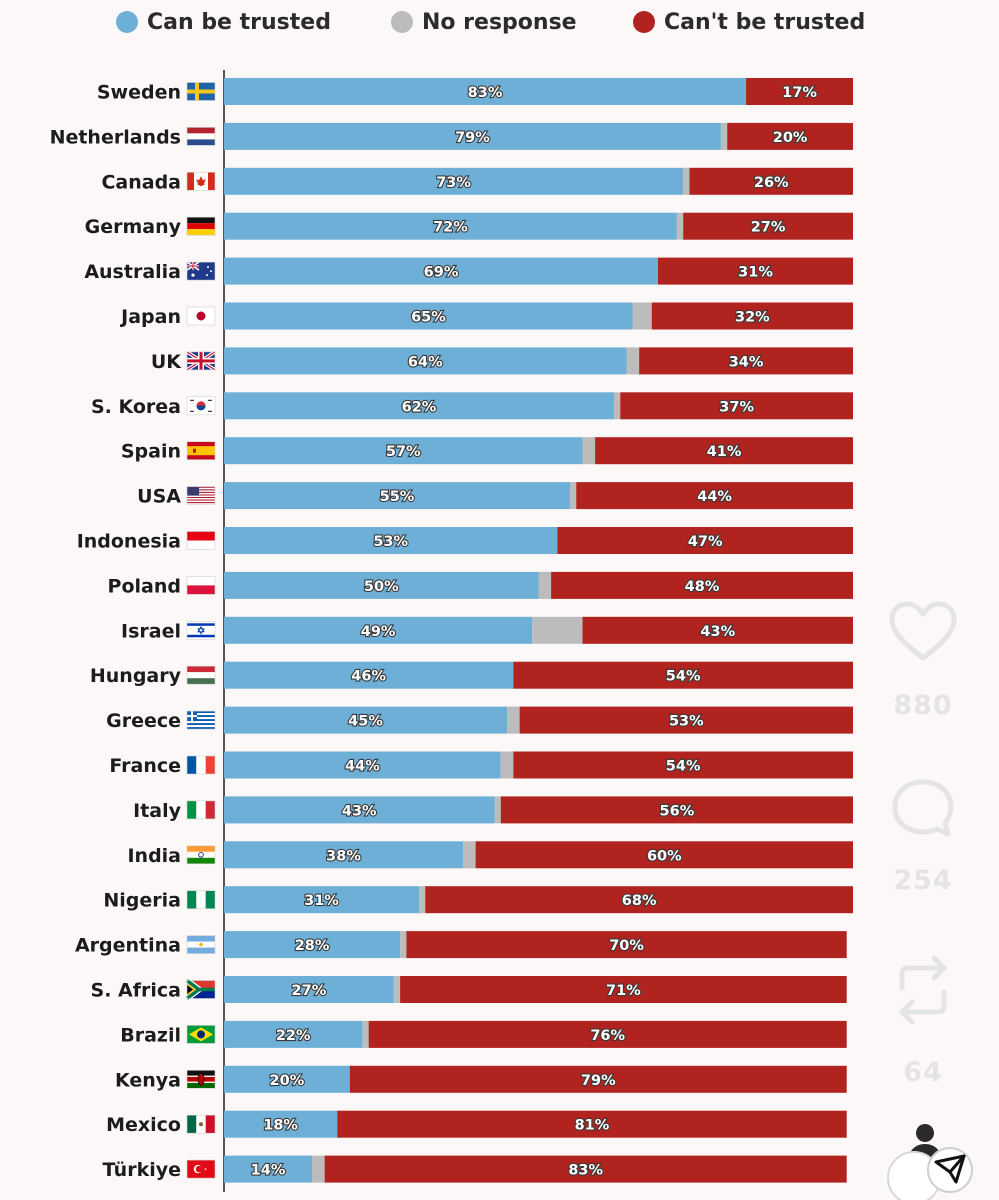  What do you see at coordinates (790, 138) in the screenshot?
I see `value-label-untrusted-1: 20%` at bounding box center [790, 138].